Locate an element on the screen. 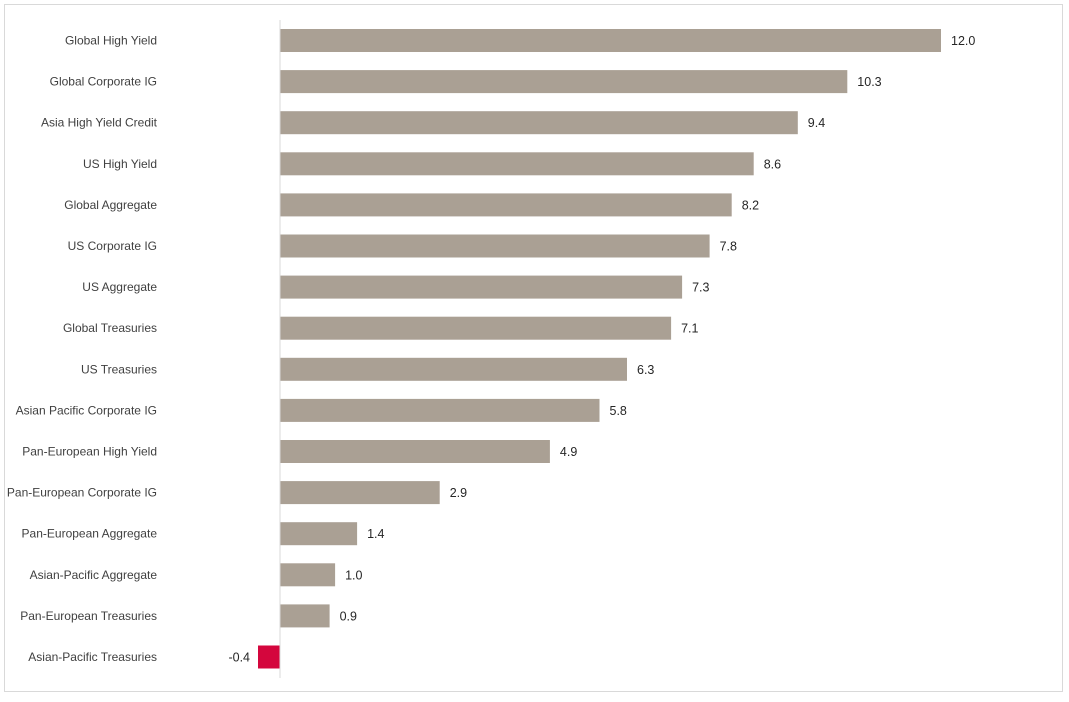  bar-asian-pacific-aggregate is located at coordinates (308, 575).